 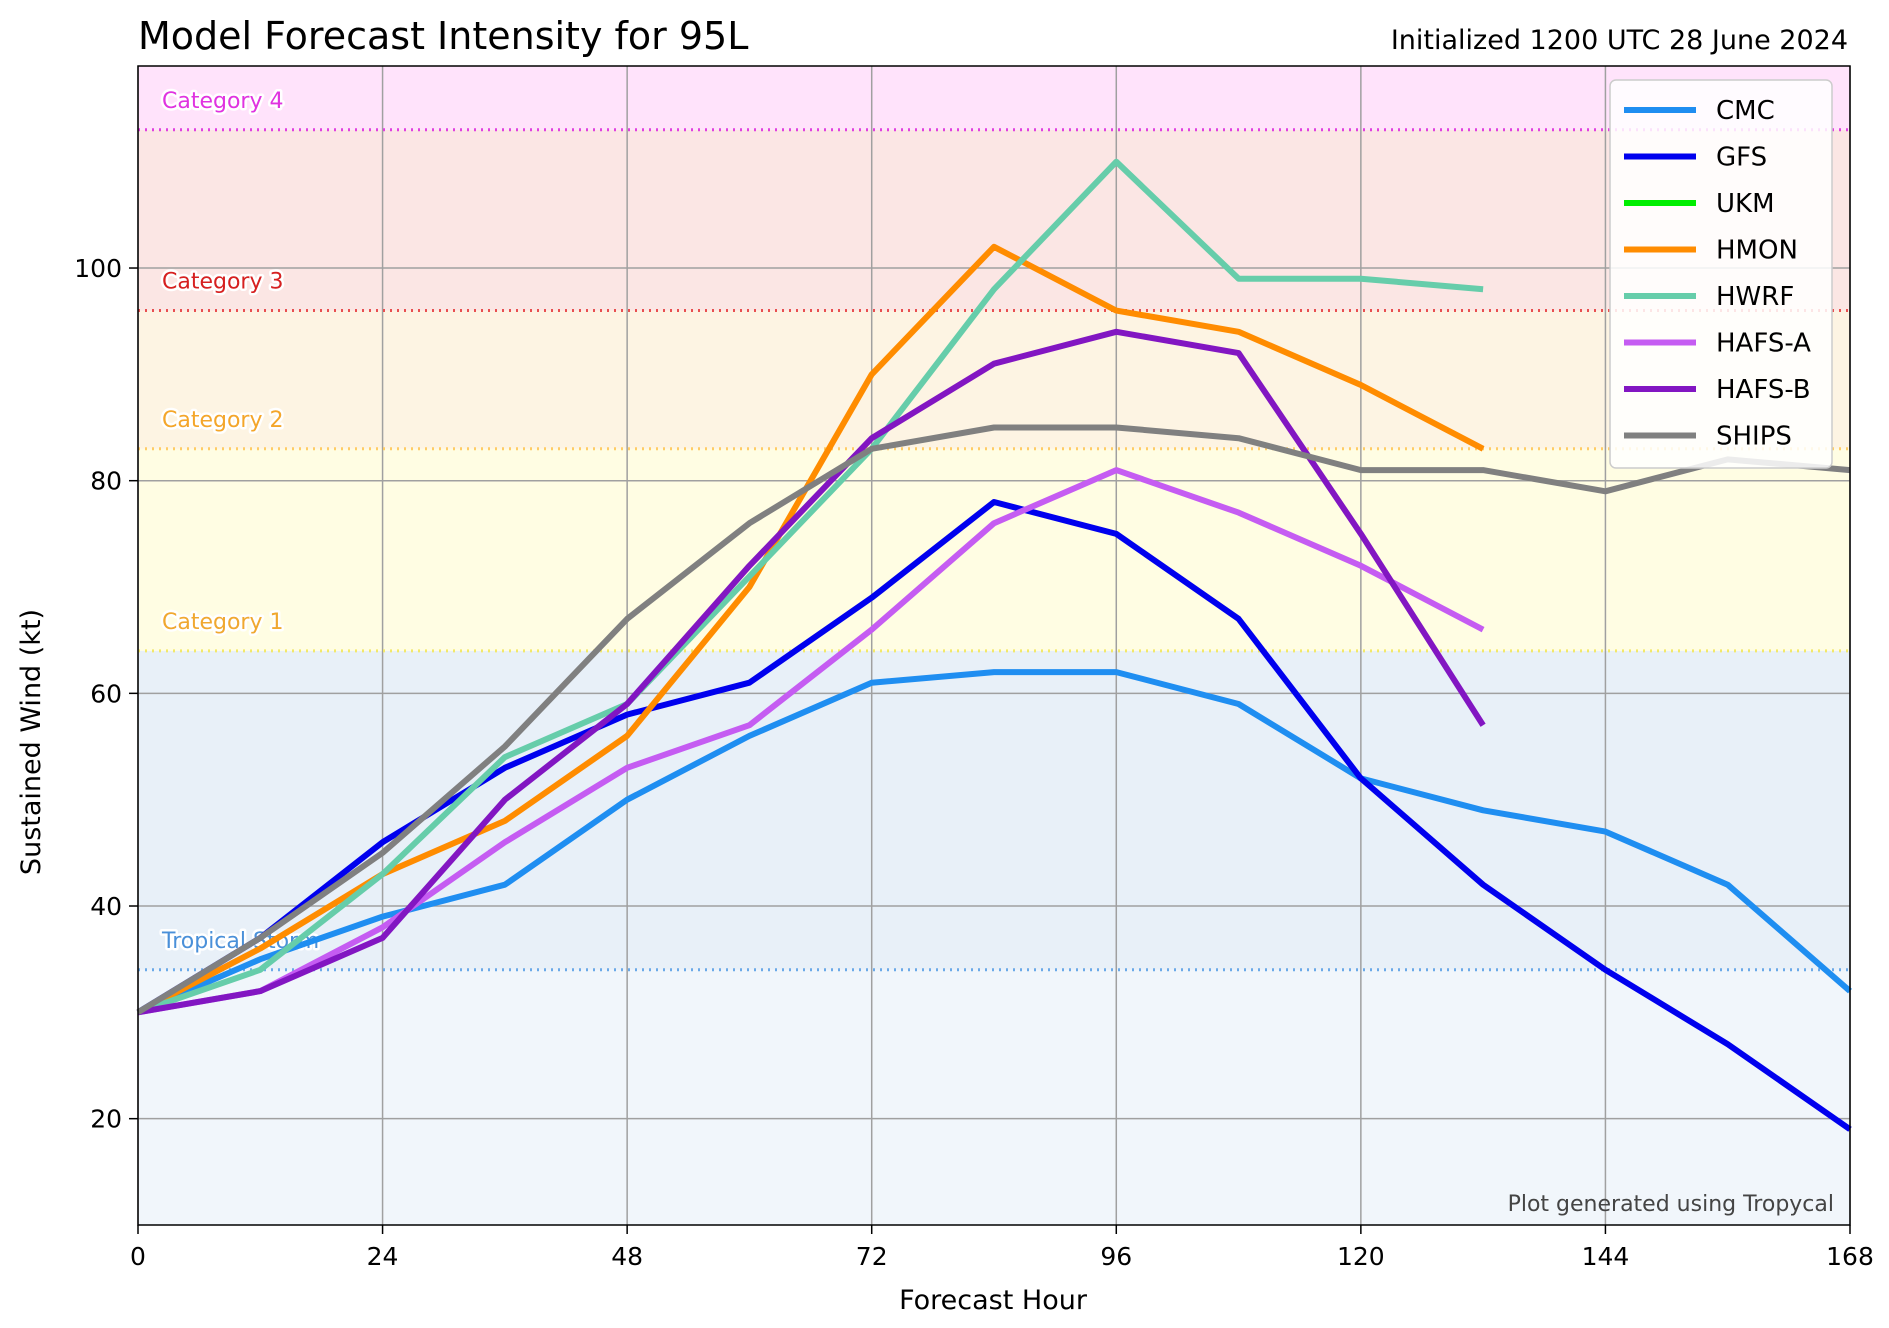 What do you see at coordinates (1754, 437) in the screenshot?
I see `legend-label-ships: SHIPS` at bounding box center [1754, 437].